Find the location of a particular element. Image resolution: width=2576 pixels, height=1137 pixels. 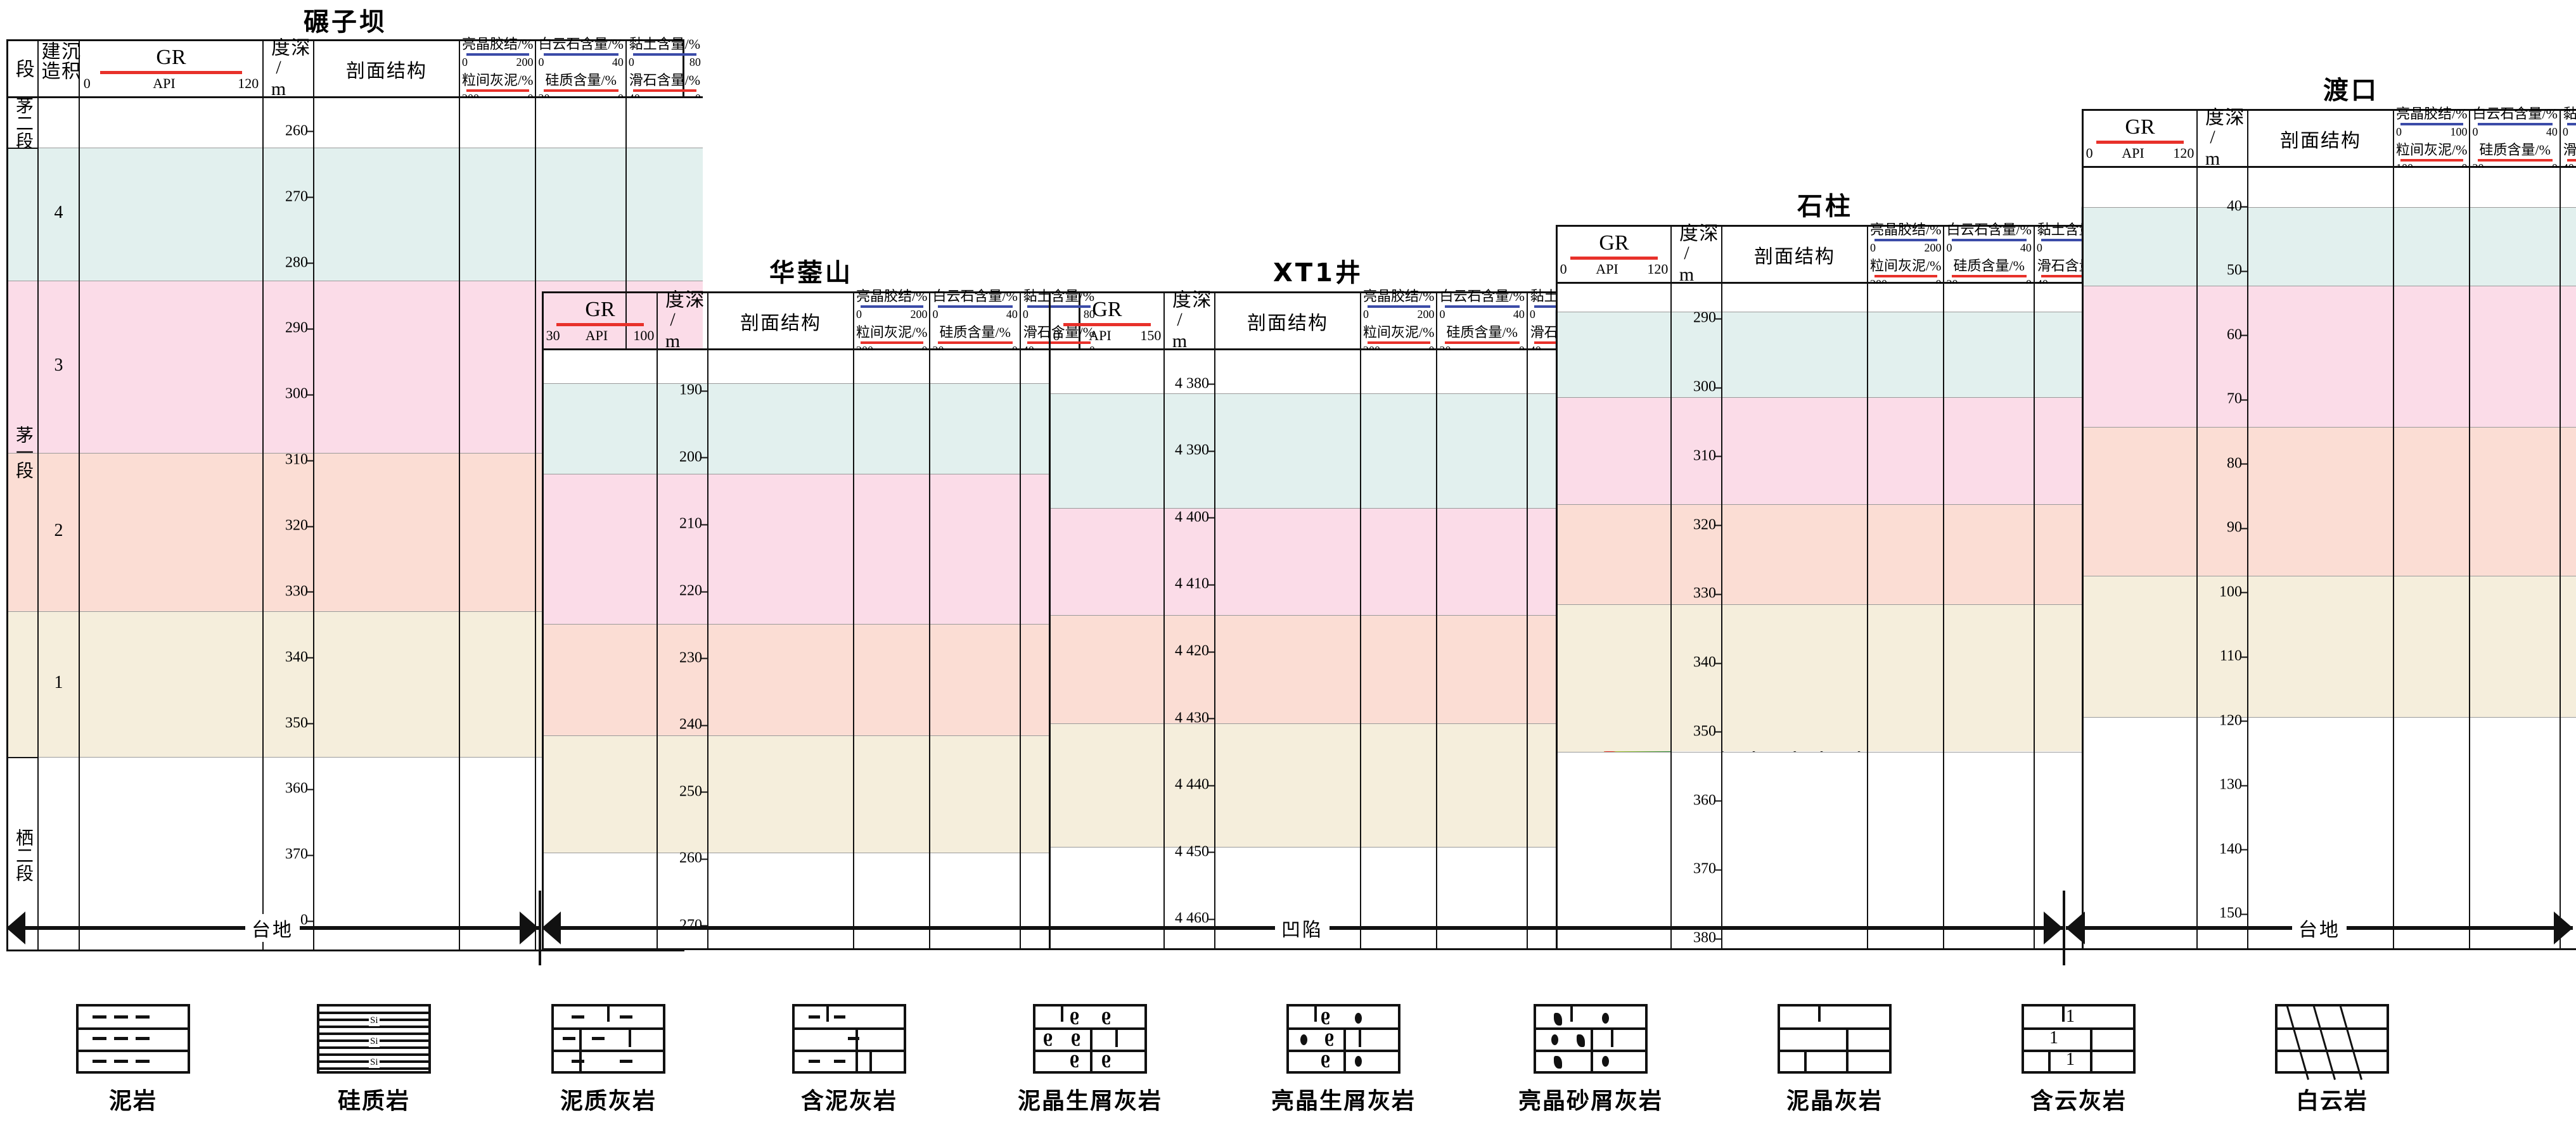

column-gr: GR 30 API 100 is located at coordinates (601, 620).